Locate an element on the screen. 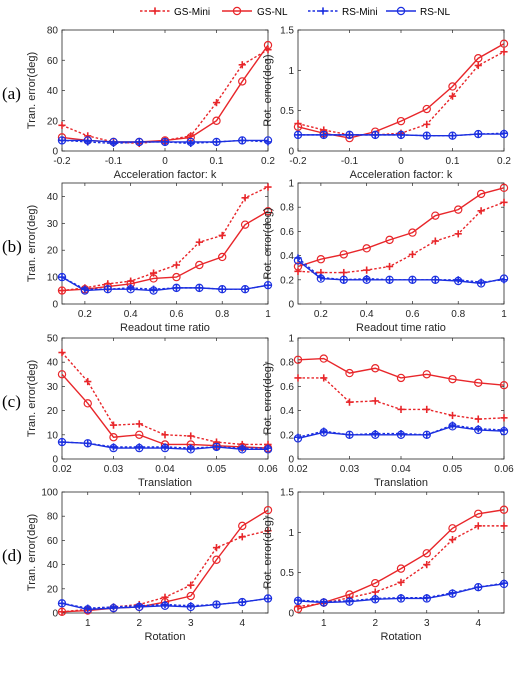 This screenshot has width=515, height=680. legend-entry-rs-nl: RS-NL is located at coordinates (418, 12).